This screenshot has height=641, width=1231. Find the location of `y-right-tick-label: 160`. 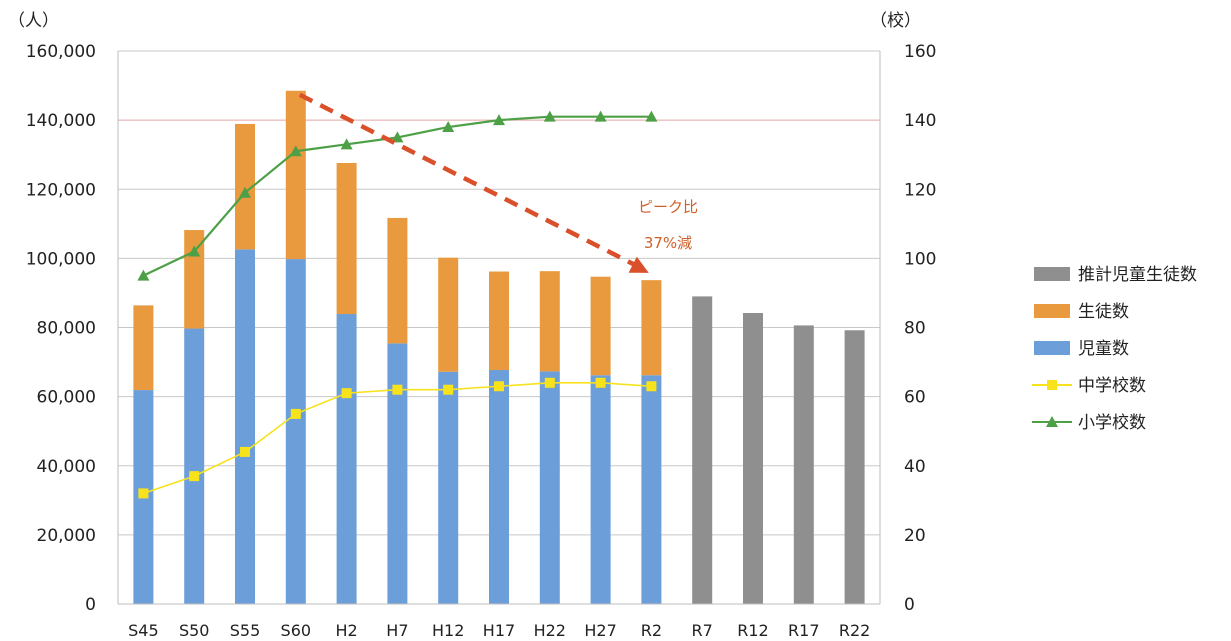

y-right-tick-label: 160 is located at coordinates (920, 52).